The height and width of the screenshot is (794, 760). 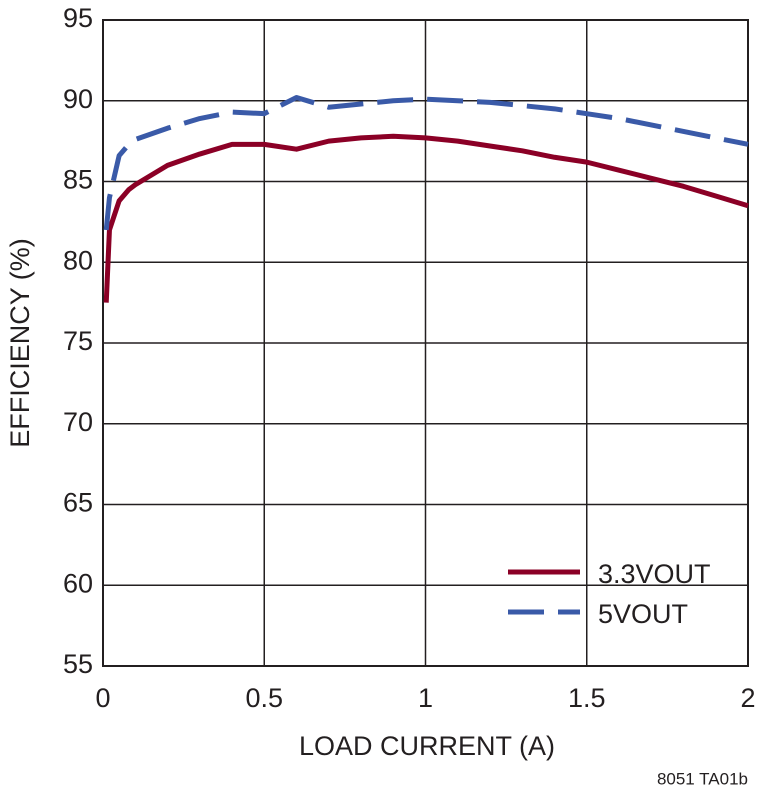 I want to click on y-axis-label: EFFICIENCY (%), so click(x=20, y=343).